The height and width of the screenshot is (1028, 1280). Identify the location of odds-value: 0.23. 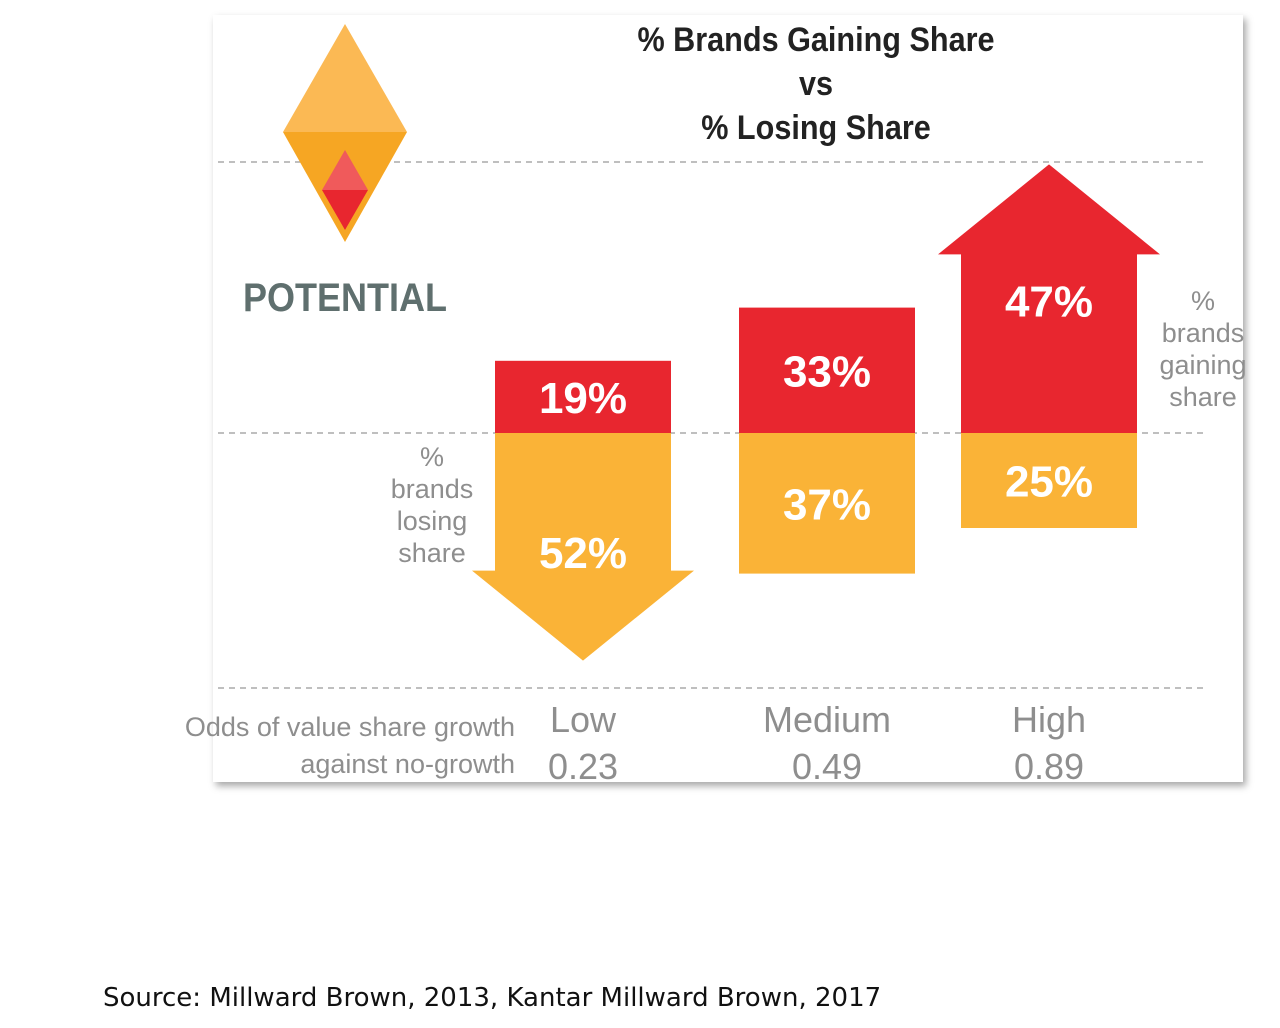
(583, 766).